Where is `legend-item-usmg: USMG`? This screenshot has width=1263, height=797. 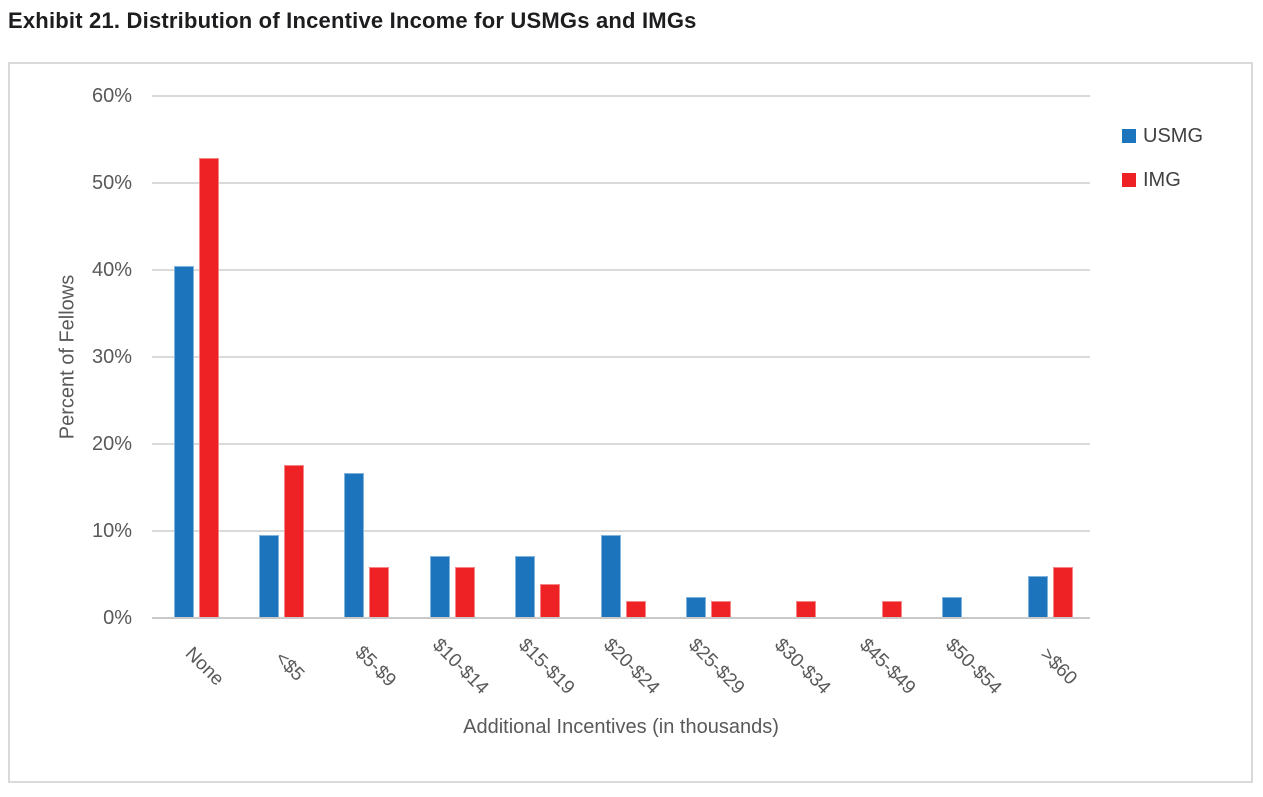 legend-item-usmg: USMG is located at coordinates (1162, 136).